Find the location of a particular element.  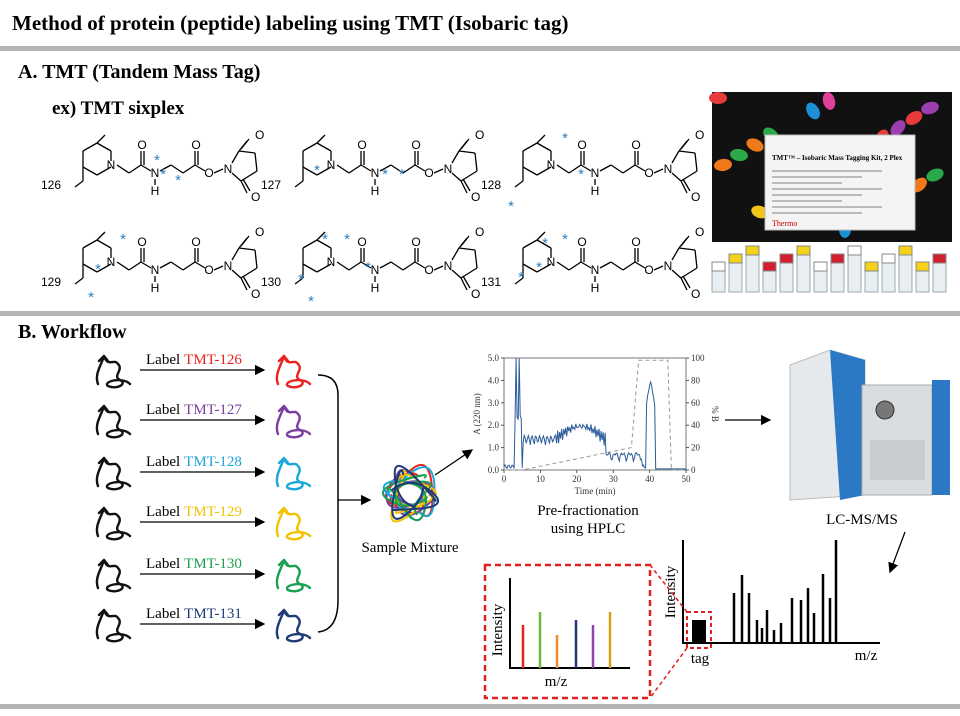

plot-frame is located at coordinates (595, 414).